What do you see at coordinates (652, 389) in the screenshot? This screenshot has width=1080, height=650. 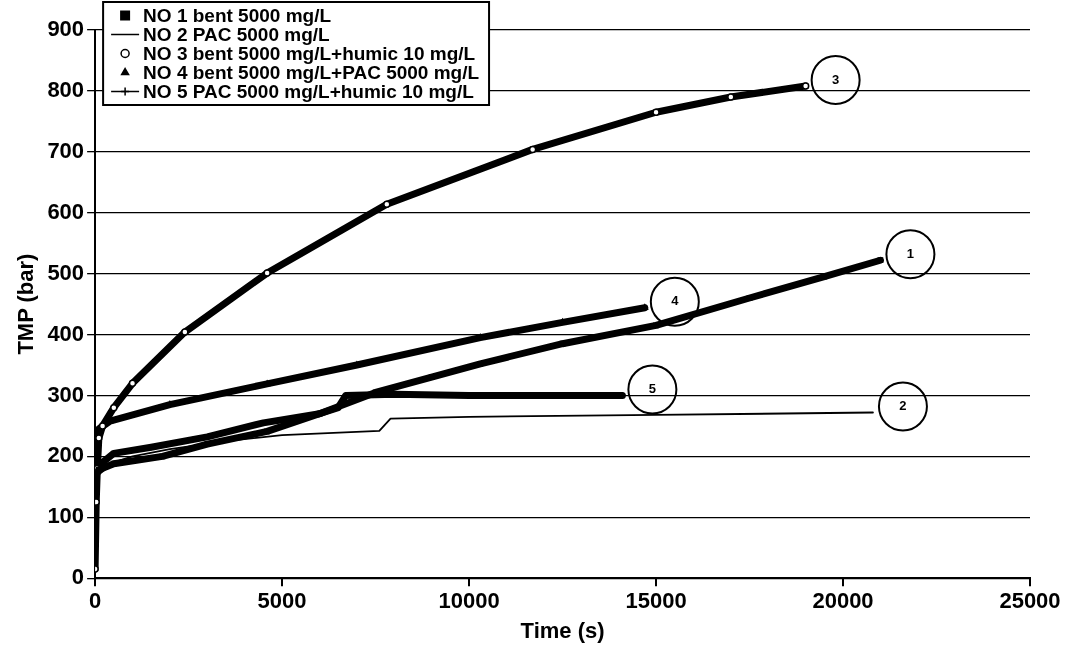 I see `annotation: 5` at bounding box center [652, 389].